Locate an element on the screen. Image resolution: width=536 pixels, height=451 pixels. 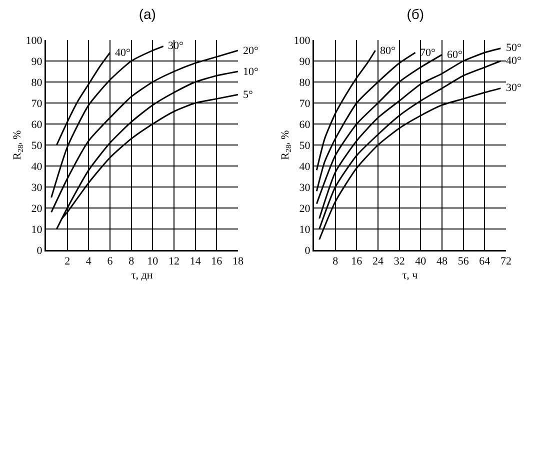
x-tick-label: 2 is located at coordinates (67, 262).